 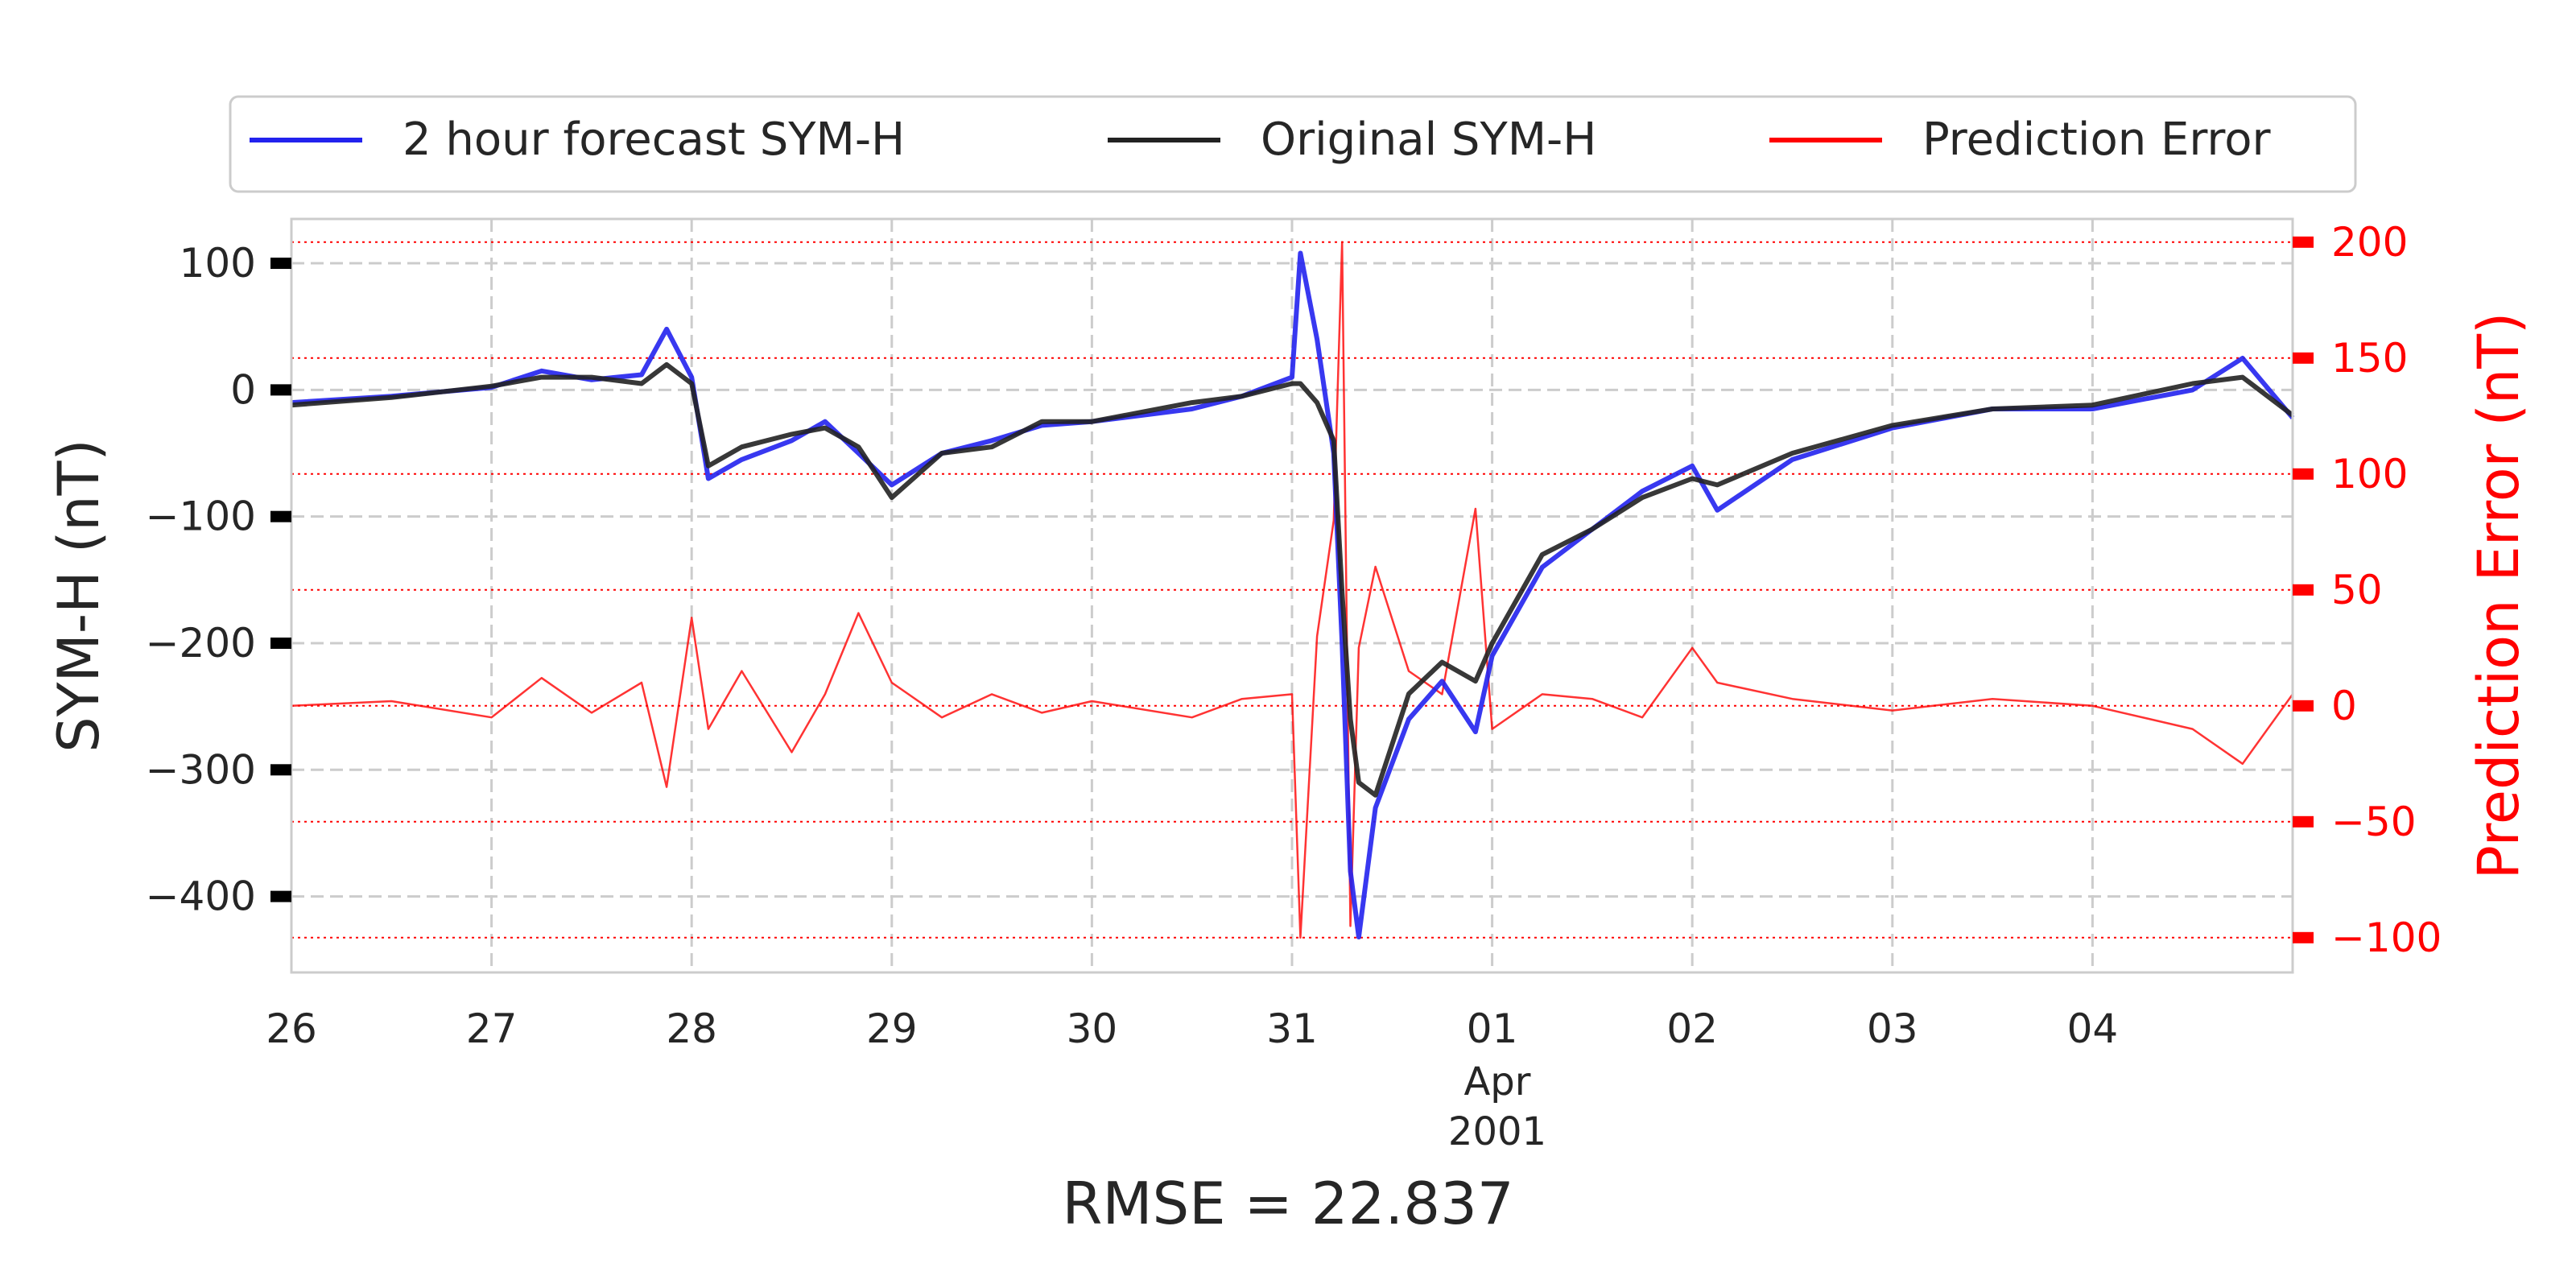 What do you see at coordinates (1287, 1203) in the screenshot?
I see `rmse-annotation: RMSE = 22.837` at bounding box center [1287, 1203].